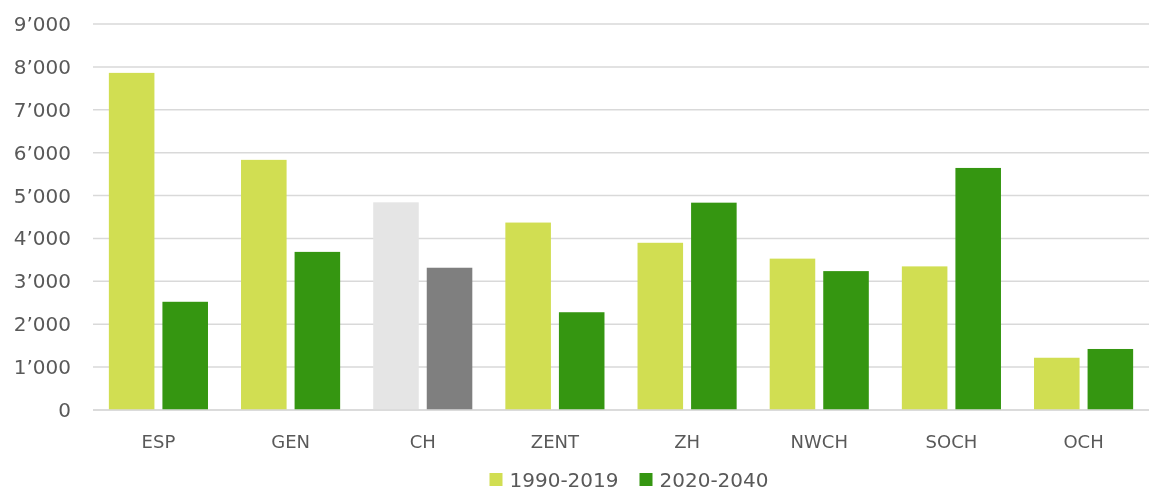 The height and width of the screenshot is (501, 1159). Describe the element at coordinates (819, 441) in the screenshot. I see `x-tick-label: NWCH` at that location.